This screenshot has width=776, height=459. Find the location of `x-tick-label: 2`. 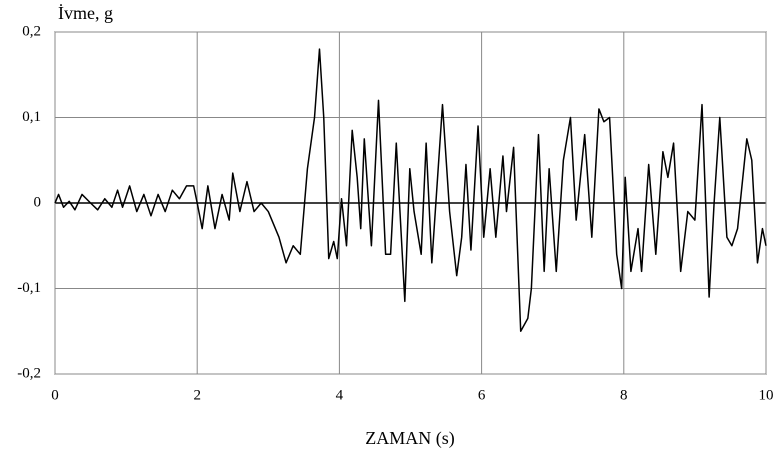

x-tick-label: 2 is located at coordinates (197, 395).